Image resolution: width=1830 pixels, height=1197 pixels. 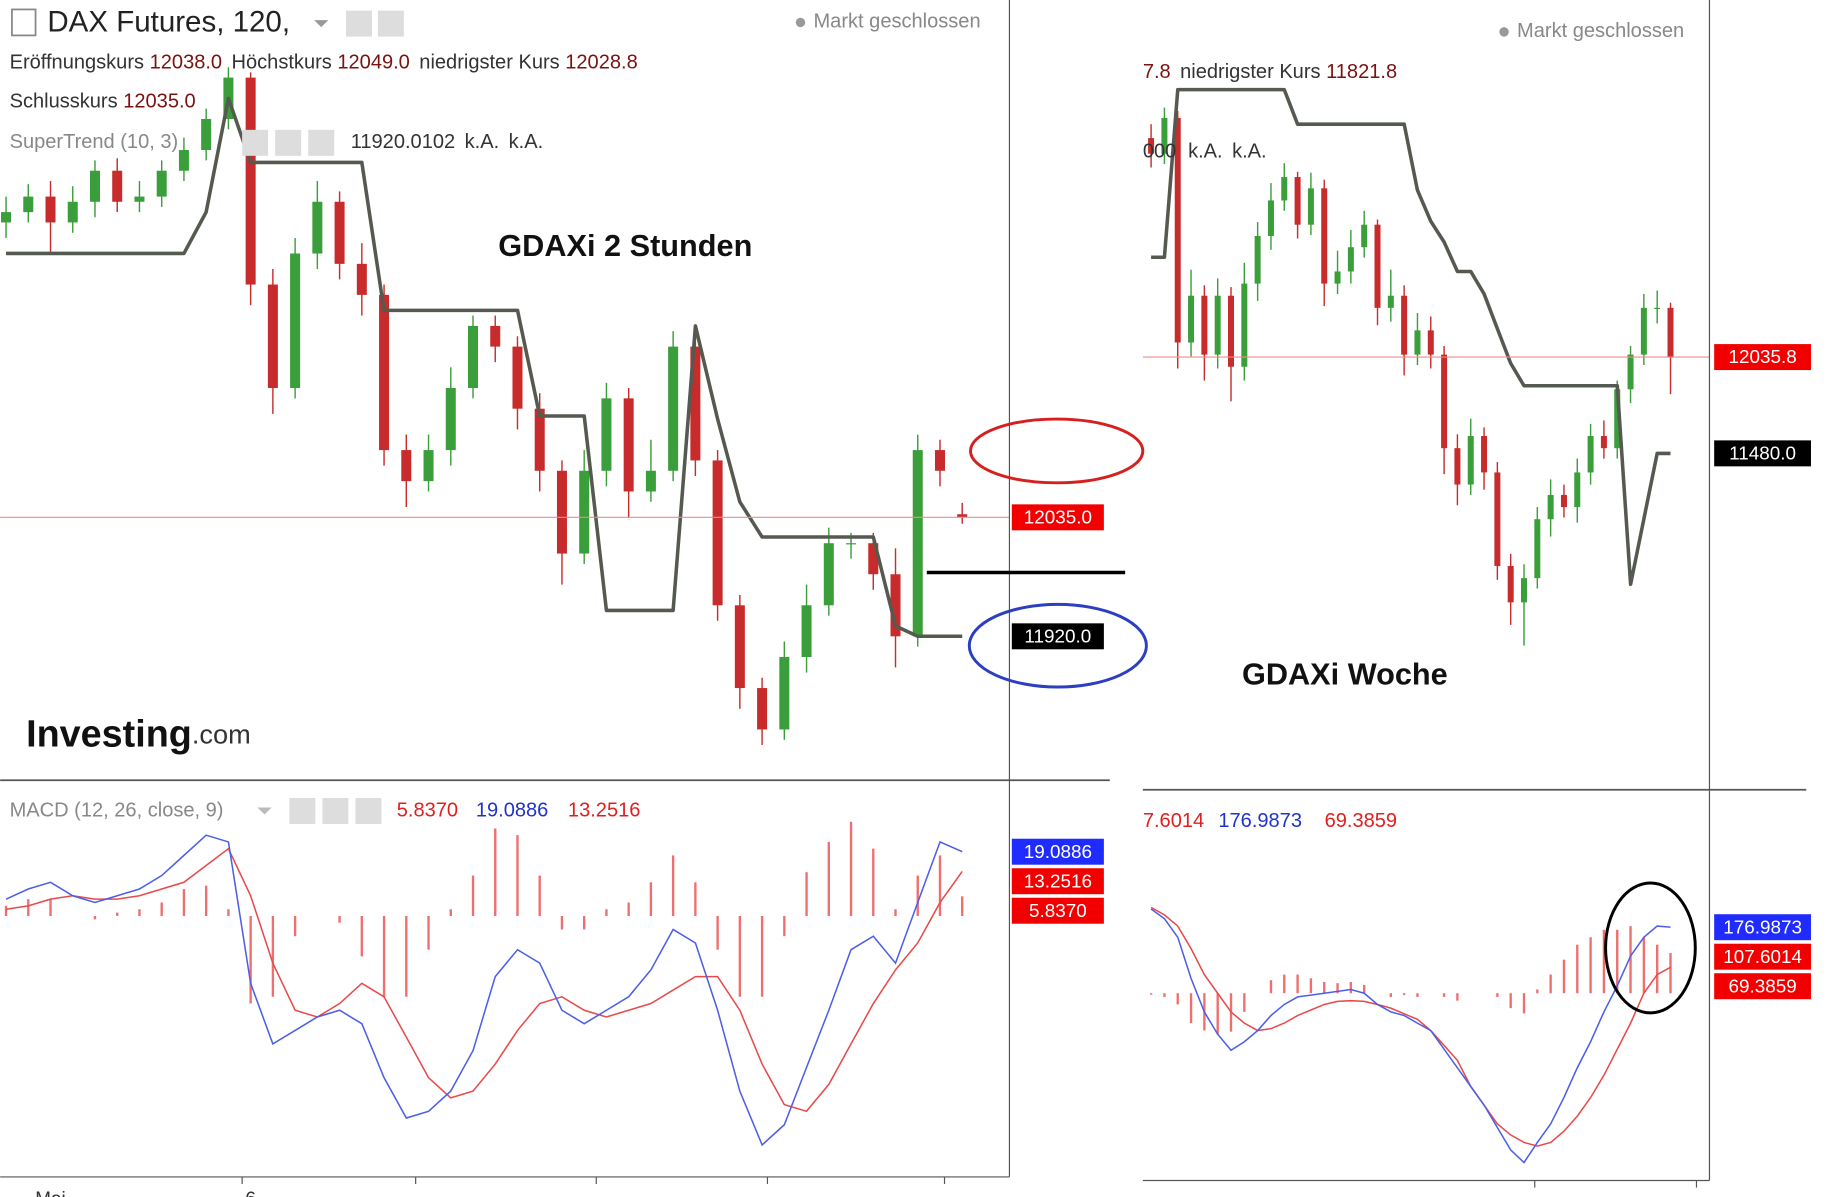 I want to click on macd-line, so click(x=1410, y=1036).